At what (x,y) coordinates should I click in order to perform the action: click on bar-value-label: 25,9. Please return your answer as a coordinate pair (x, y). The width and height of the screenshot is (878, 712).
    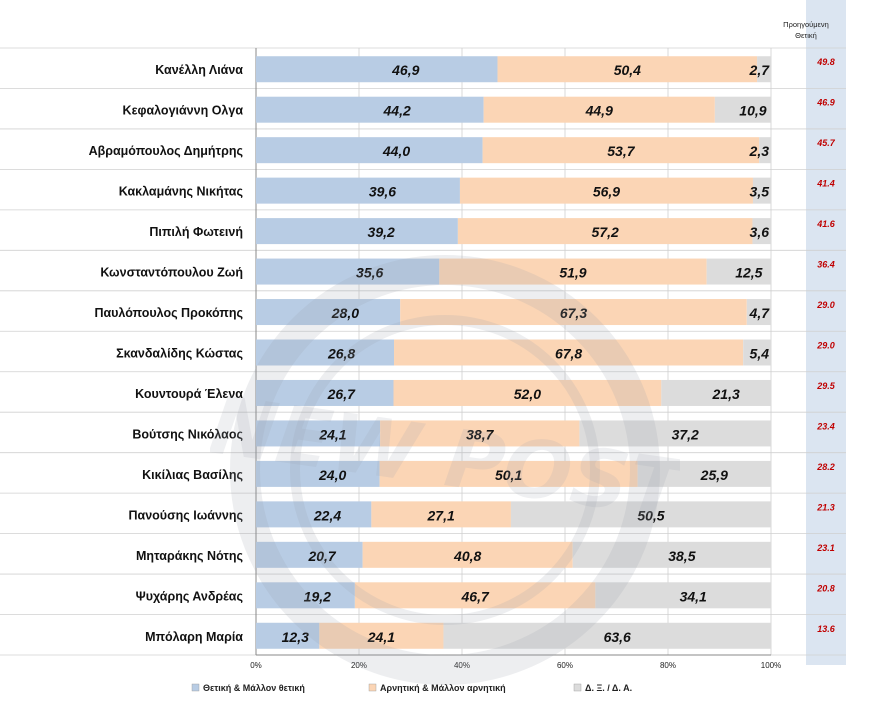
    Looking at the image, I should click on (714, 475).